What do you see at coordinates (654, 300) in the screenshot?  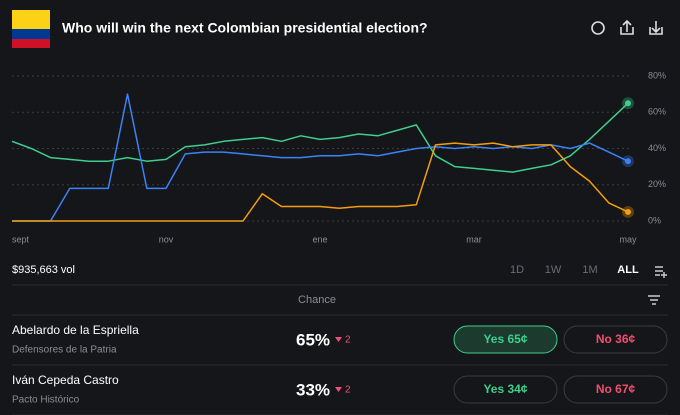 I see `sort-icon` at bounding box center [654, 300].